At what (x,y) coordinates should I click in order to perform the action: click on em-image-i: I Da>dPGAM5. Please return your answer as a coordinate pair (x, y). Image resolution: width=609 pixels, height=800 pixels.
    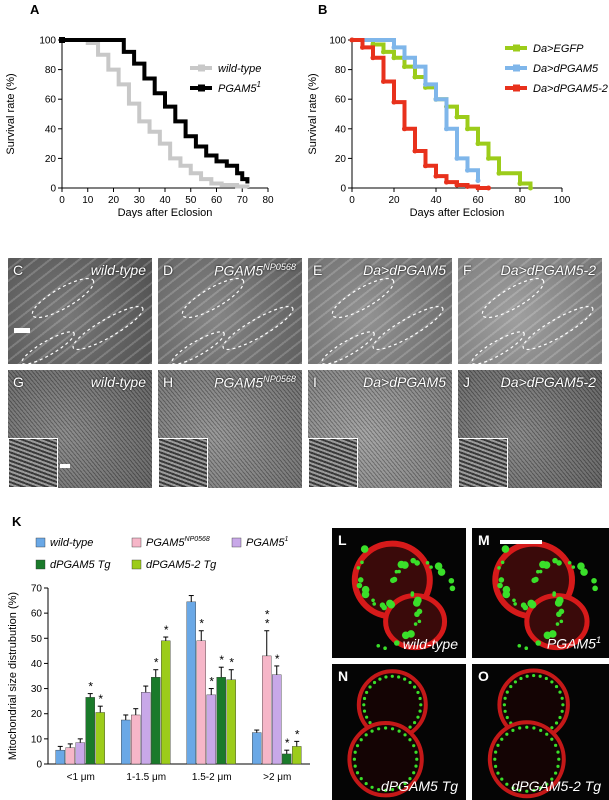
    Looking at the image, I should click on (380, 429).